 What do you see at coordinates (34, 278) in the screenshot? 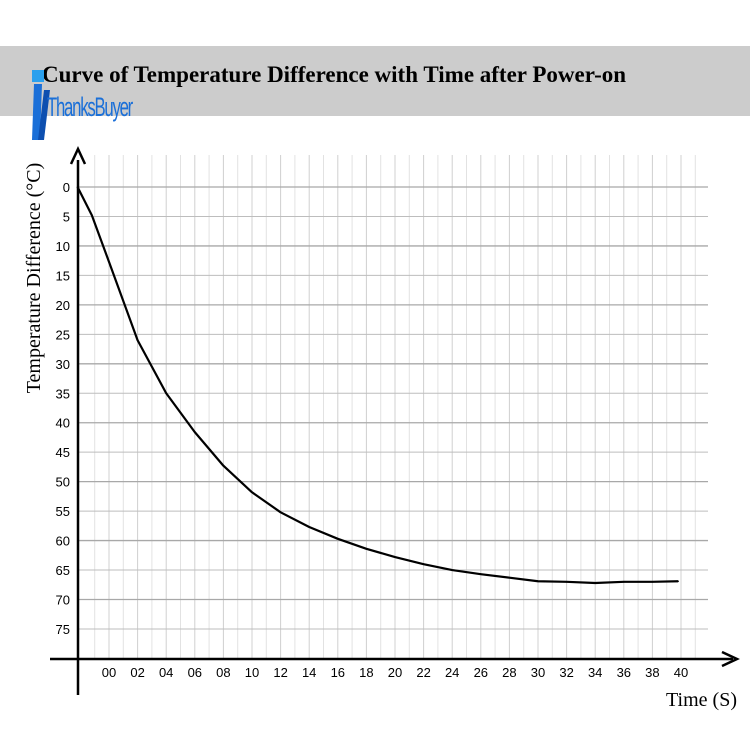
I see `y-axis-label: Temperature Difference (°C)` at bounding box center [34, 278].